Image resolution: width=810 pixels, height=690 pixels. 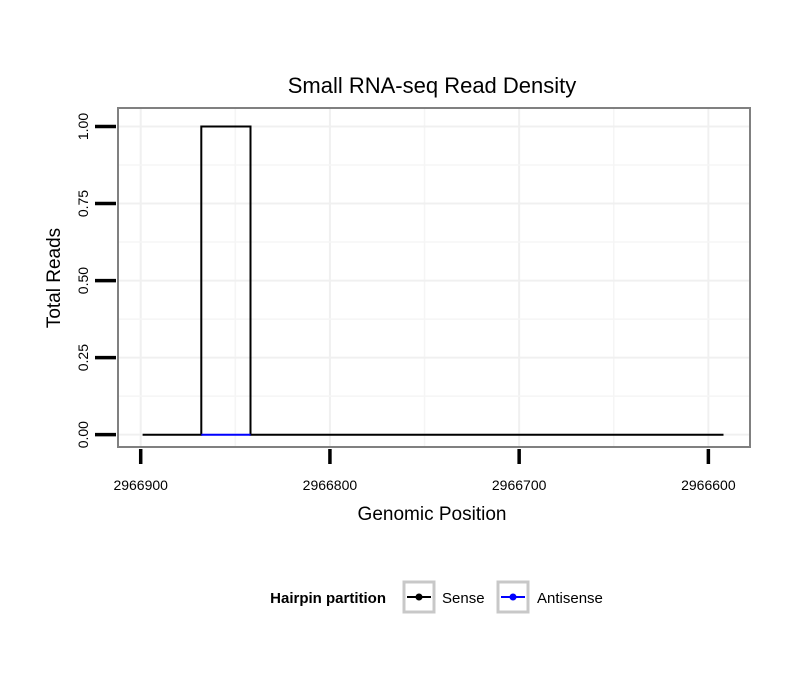 What do you see at coordinates (330, 485) in the screenshot?
I see `x-tick-label: 2966800` at bounding box center [330, 485].